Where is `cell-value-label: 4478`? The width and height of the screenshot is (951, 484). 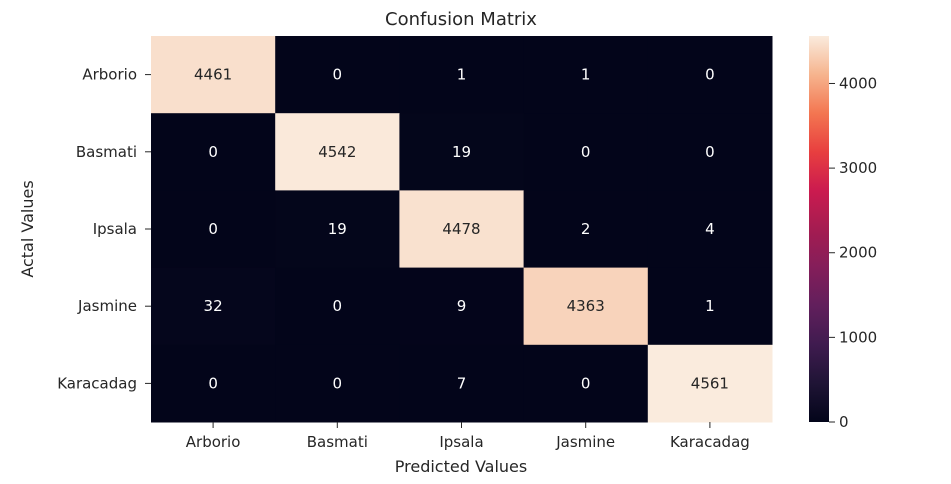 cell-value-label: 4478 is located at coordinates (461, 229).